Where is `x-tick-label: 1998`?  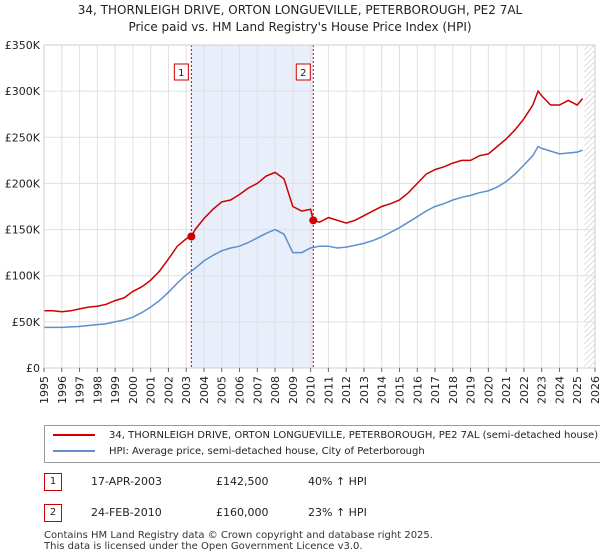 x-tick-label: 1998 is located at coordinates (97, 390).